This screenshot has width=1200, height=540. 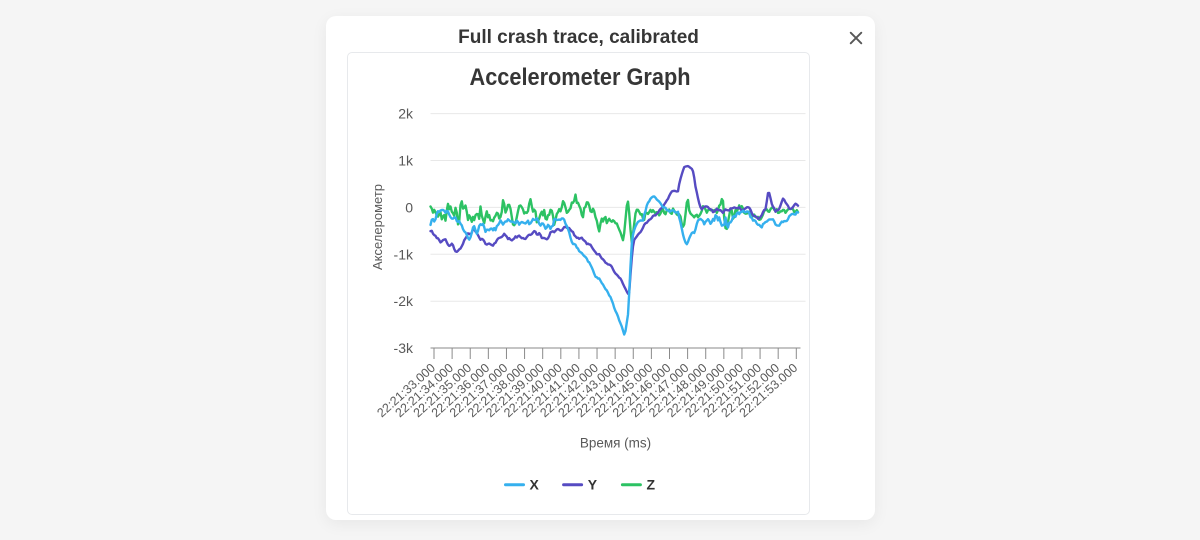 What do you see at coordinates (579, 77) in the screenshot?
I see `svg-text: Accelerometer Graph` at bounding box center [579, 77].